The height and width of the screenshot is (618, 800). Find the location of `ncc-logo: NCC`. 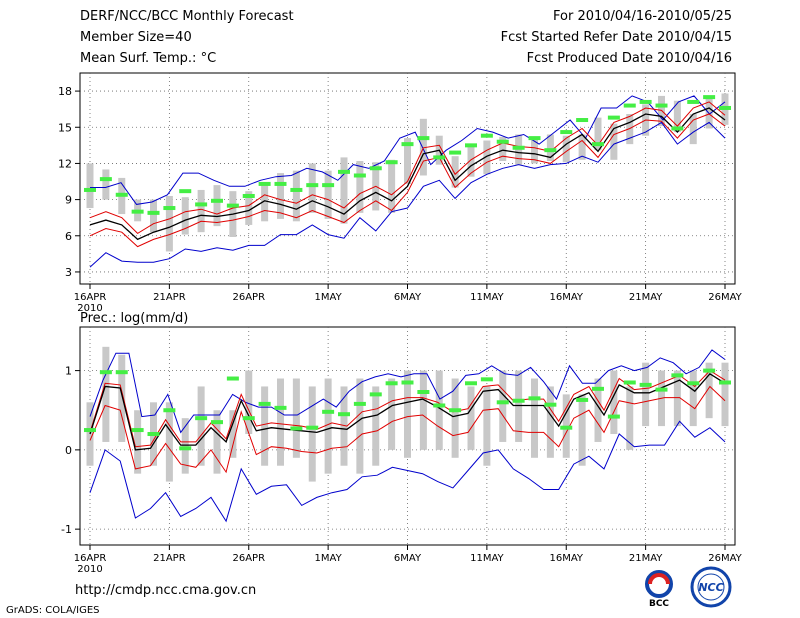

ncc-logo: NCC is located at coordinates (711, 587).